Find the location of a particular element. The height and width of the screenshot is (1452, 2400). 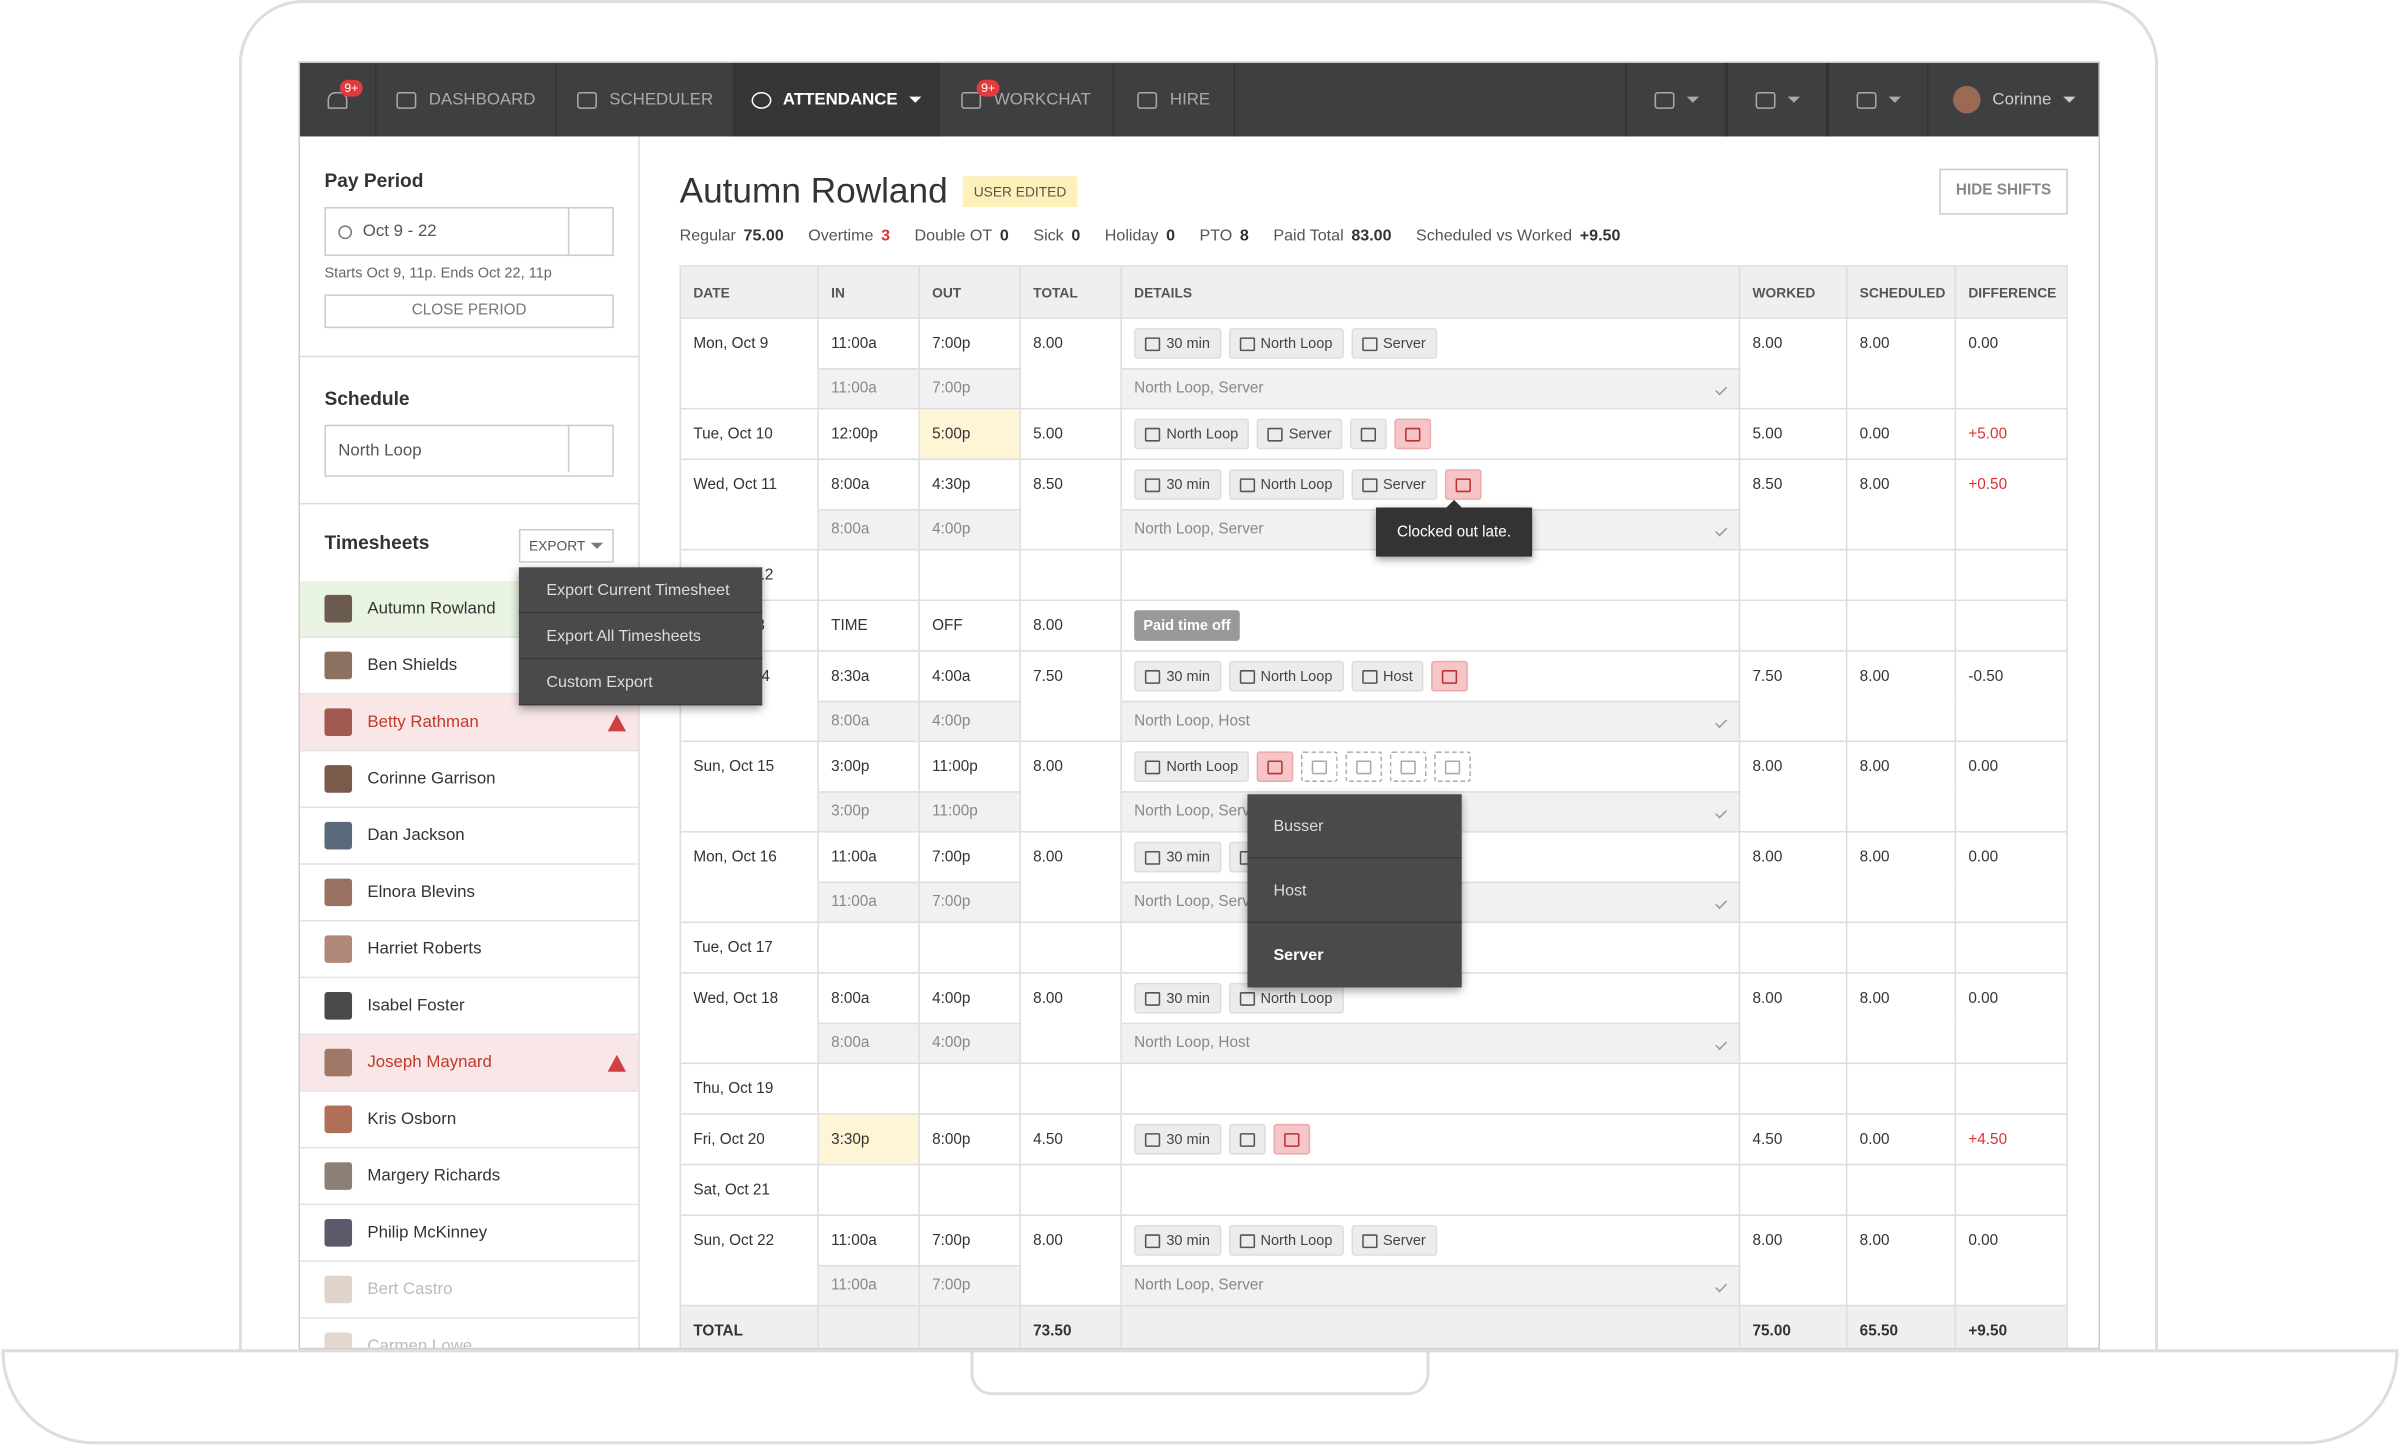

employee-row: Philip McKinney is located at coordinates (469, 1233).